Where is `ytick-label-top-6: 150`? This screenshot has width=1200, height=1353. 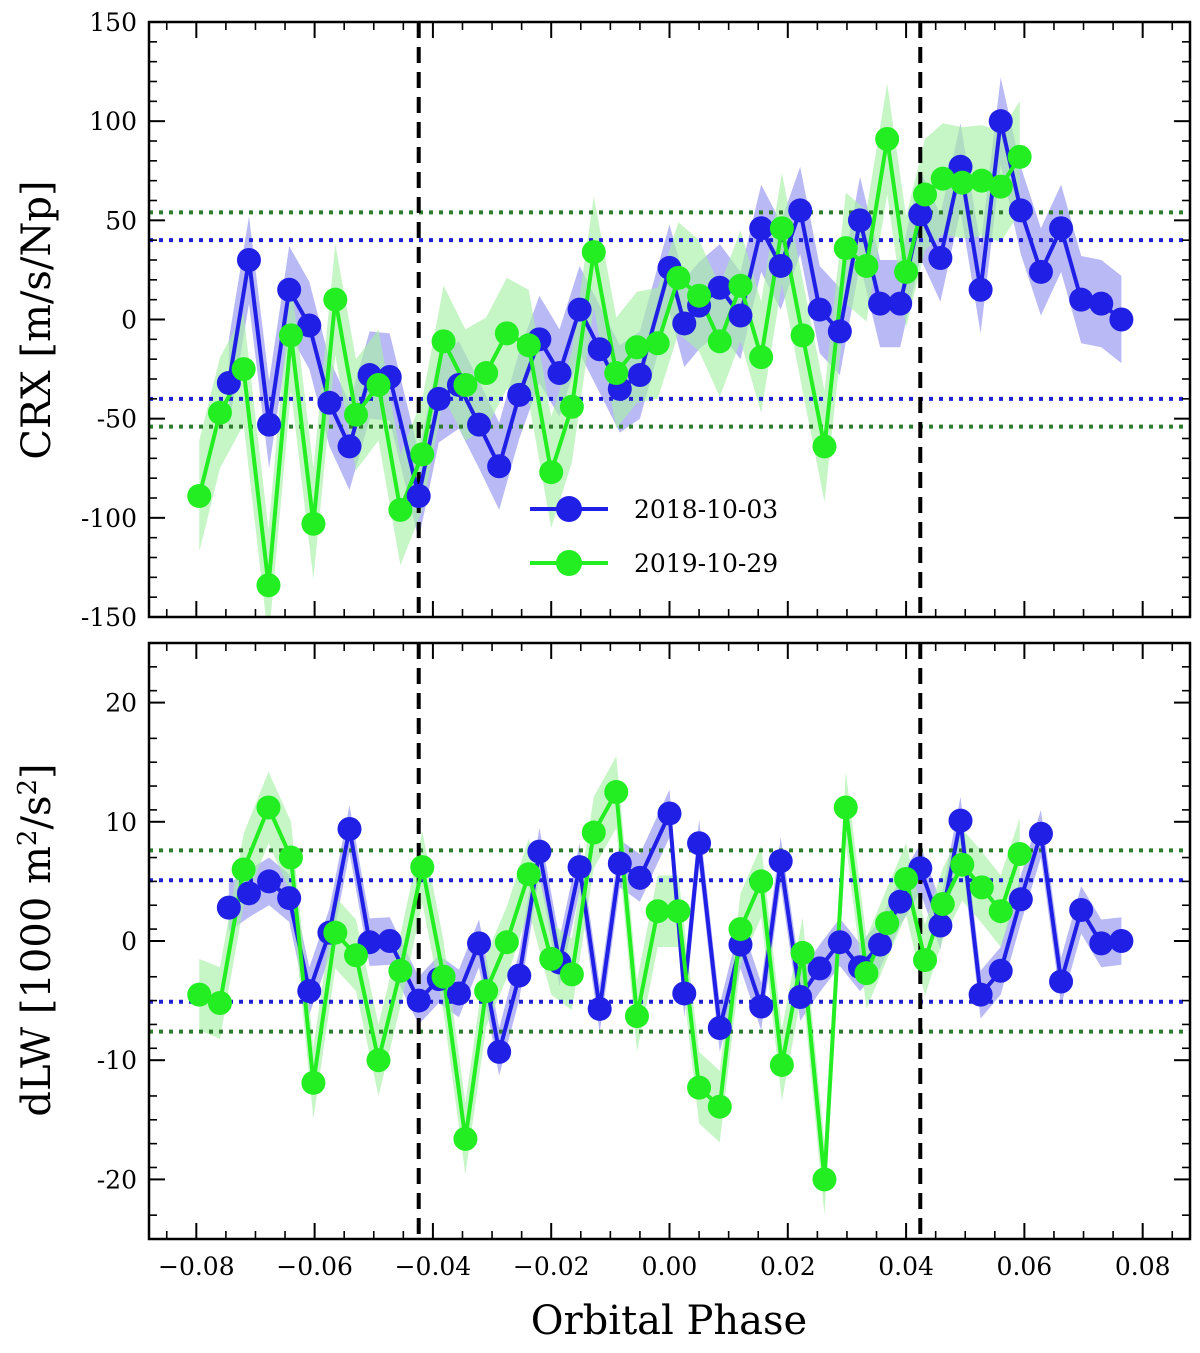 ytick-label-top-6: 150 is located at coordinates (113, 22).